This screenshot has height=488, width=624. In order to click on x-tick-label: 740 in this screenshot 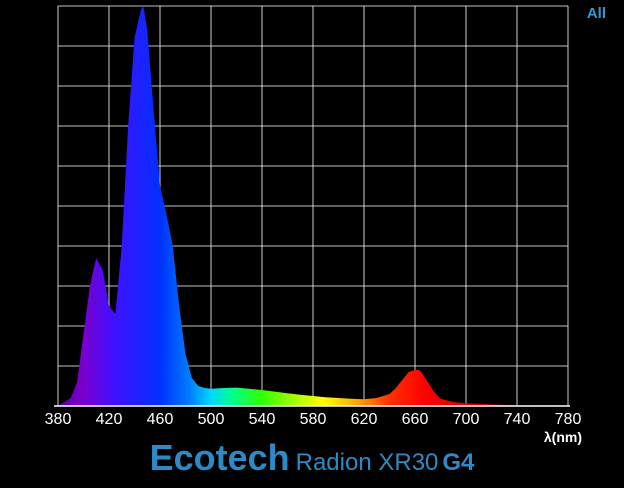, I will do `click(517, 419)`.